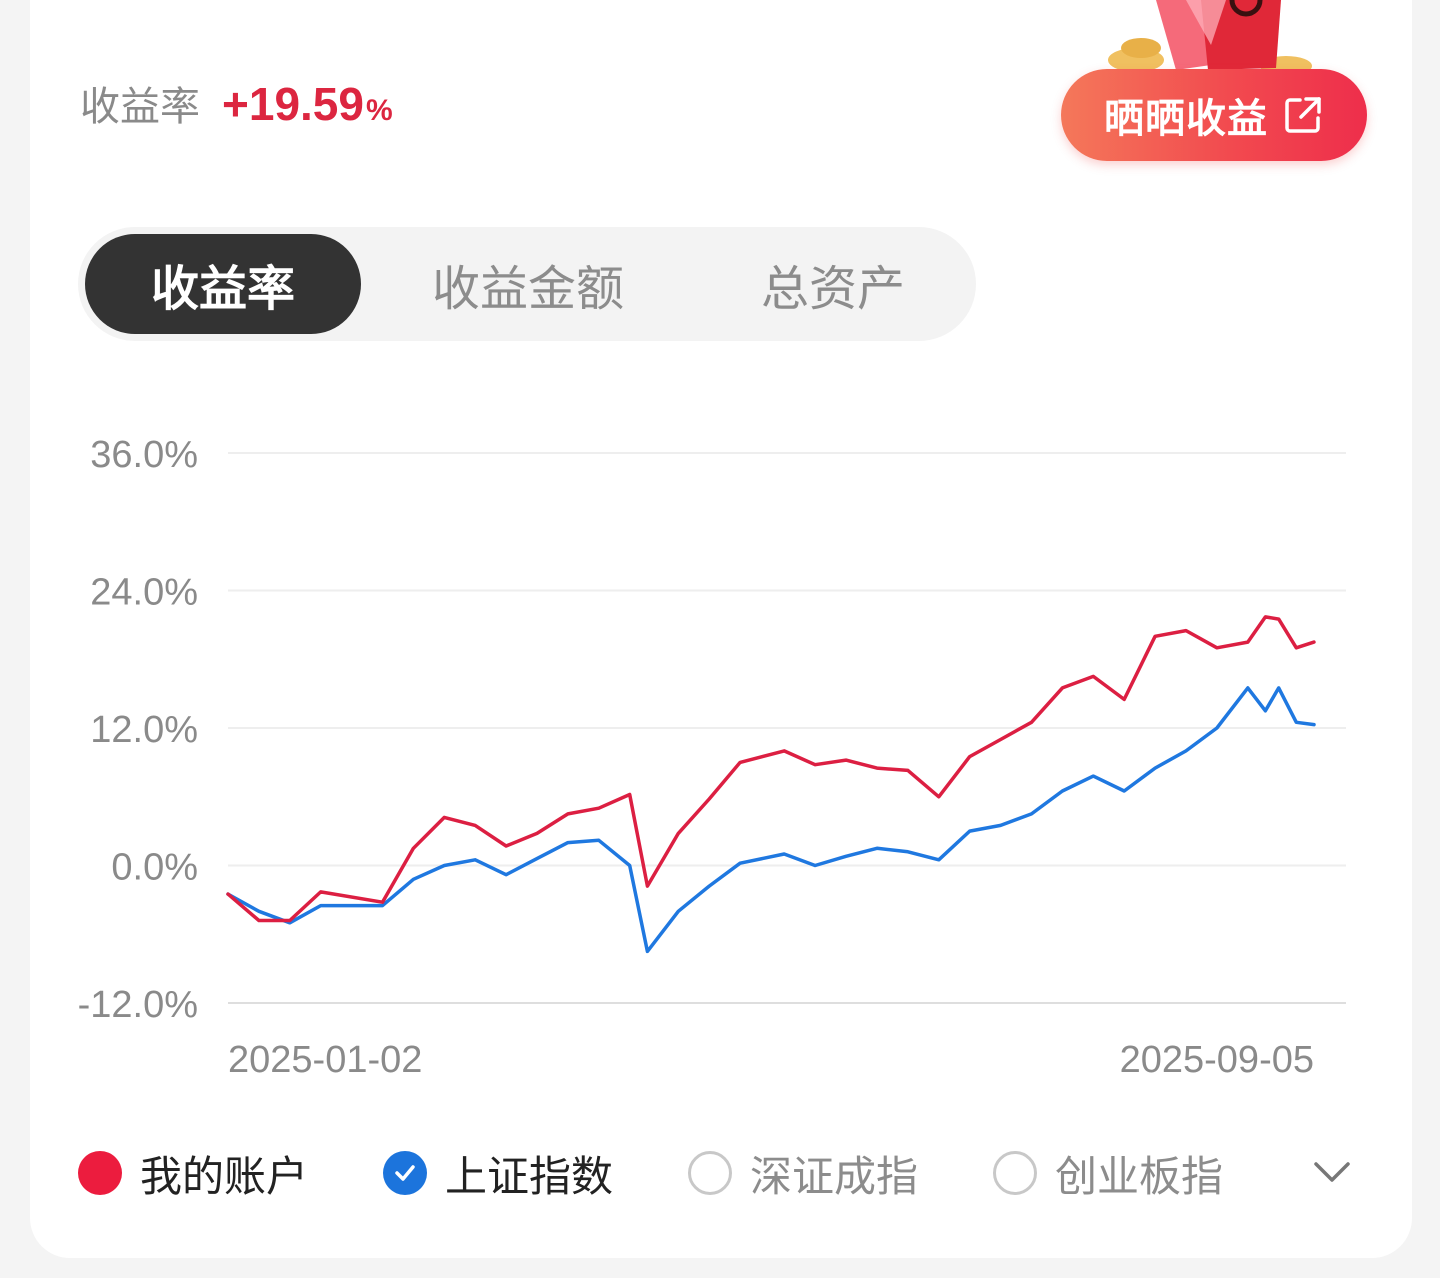 This screenshot has height=1278, width=1440. I want to click on legend-szse-component: 深证成指, so click(803, 1173).